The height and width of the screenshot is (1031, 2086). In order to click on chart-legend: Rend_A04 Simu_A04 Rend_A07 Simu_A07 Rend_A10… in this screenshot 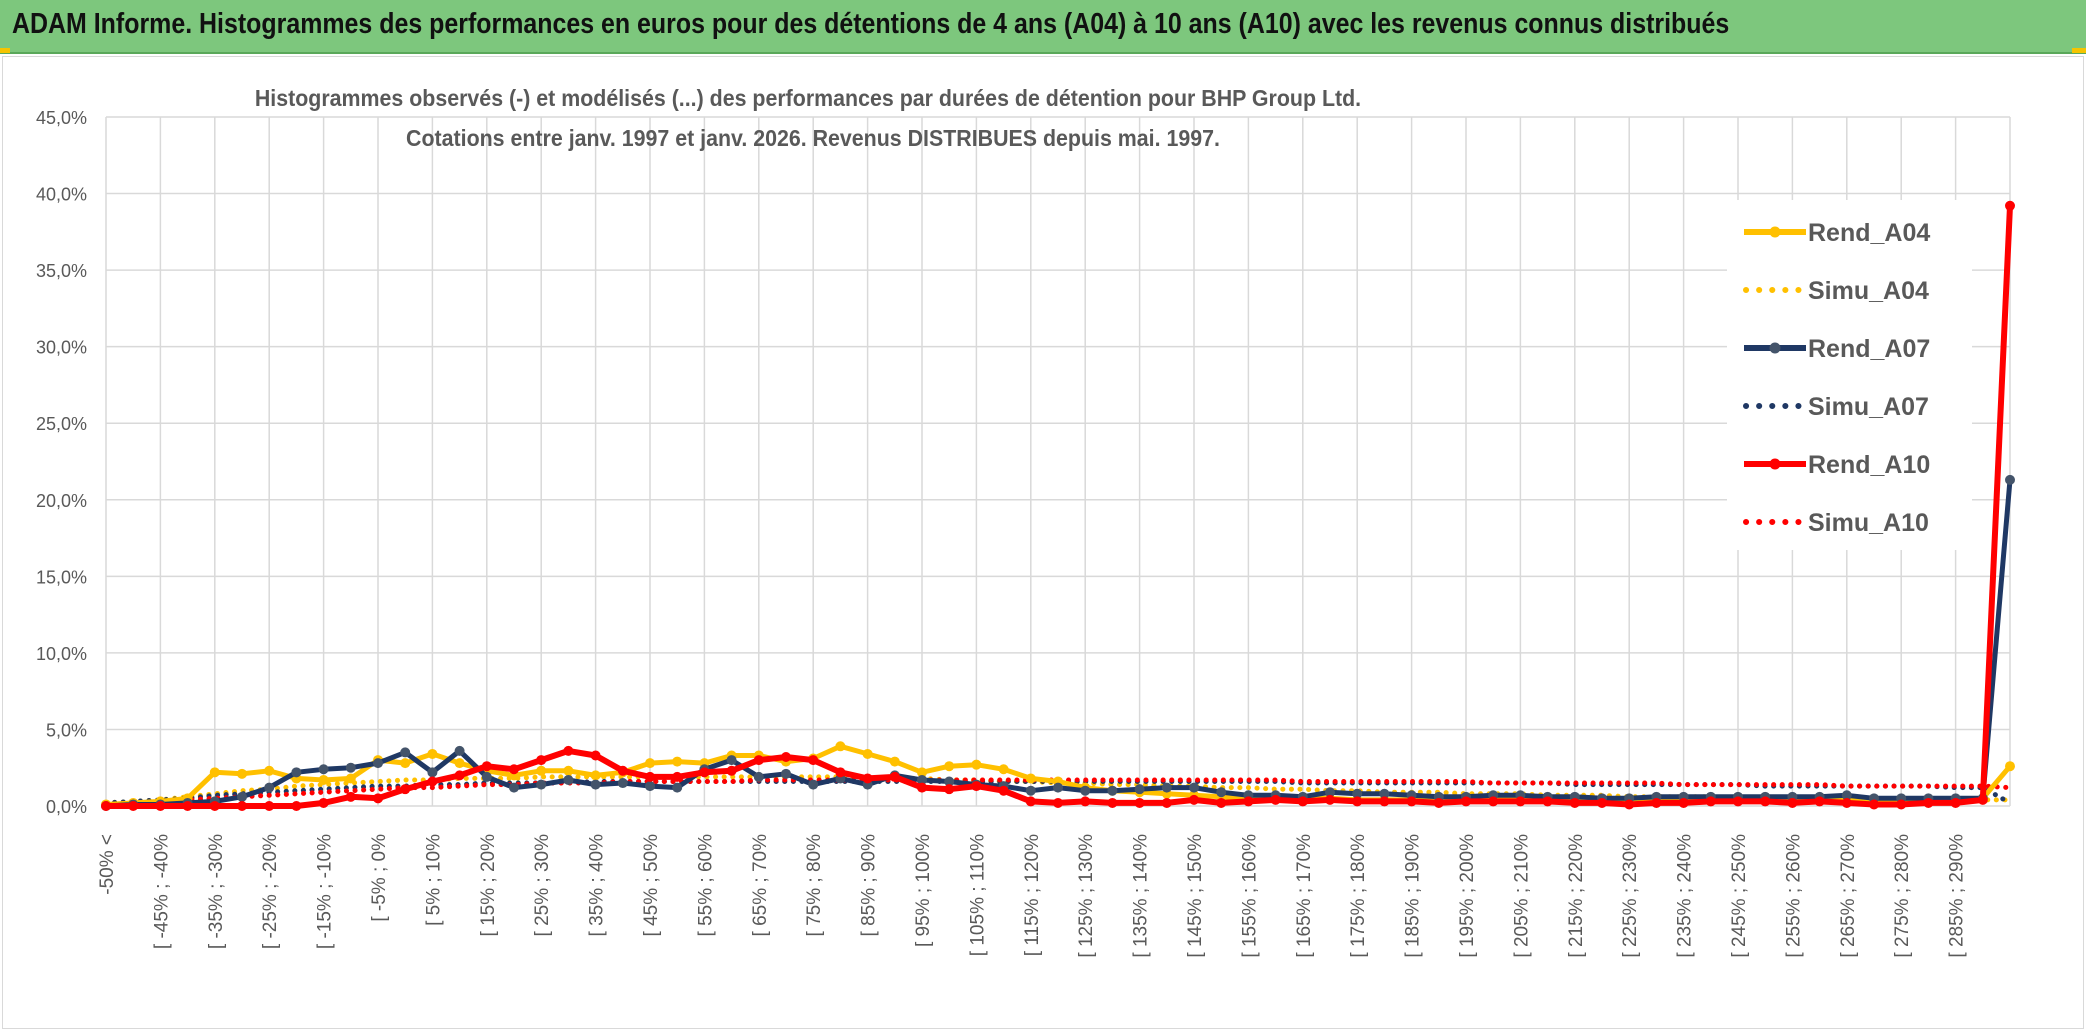, I will do `click(1849, 375)`.